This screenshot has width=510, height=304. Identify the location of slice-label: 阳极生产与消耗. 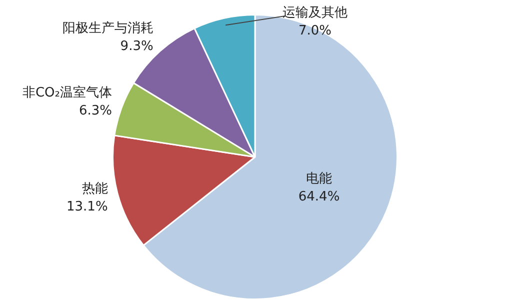
(108, 28).